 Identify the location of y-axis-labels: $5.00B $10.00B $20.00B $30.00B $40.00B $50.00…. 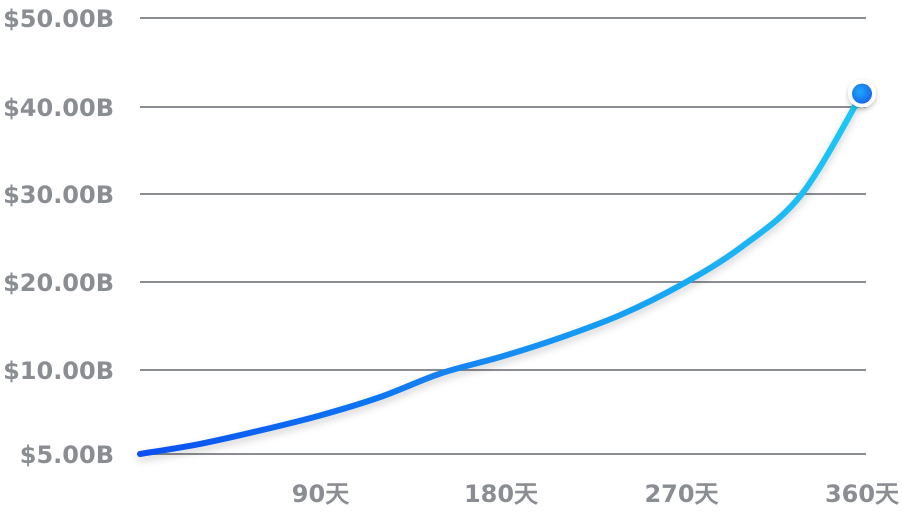
(58, 237).